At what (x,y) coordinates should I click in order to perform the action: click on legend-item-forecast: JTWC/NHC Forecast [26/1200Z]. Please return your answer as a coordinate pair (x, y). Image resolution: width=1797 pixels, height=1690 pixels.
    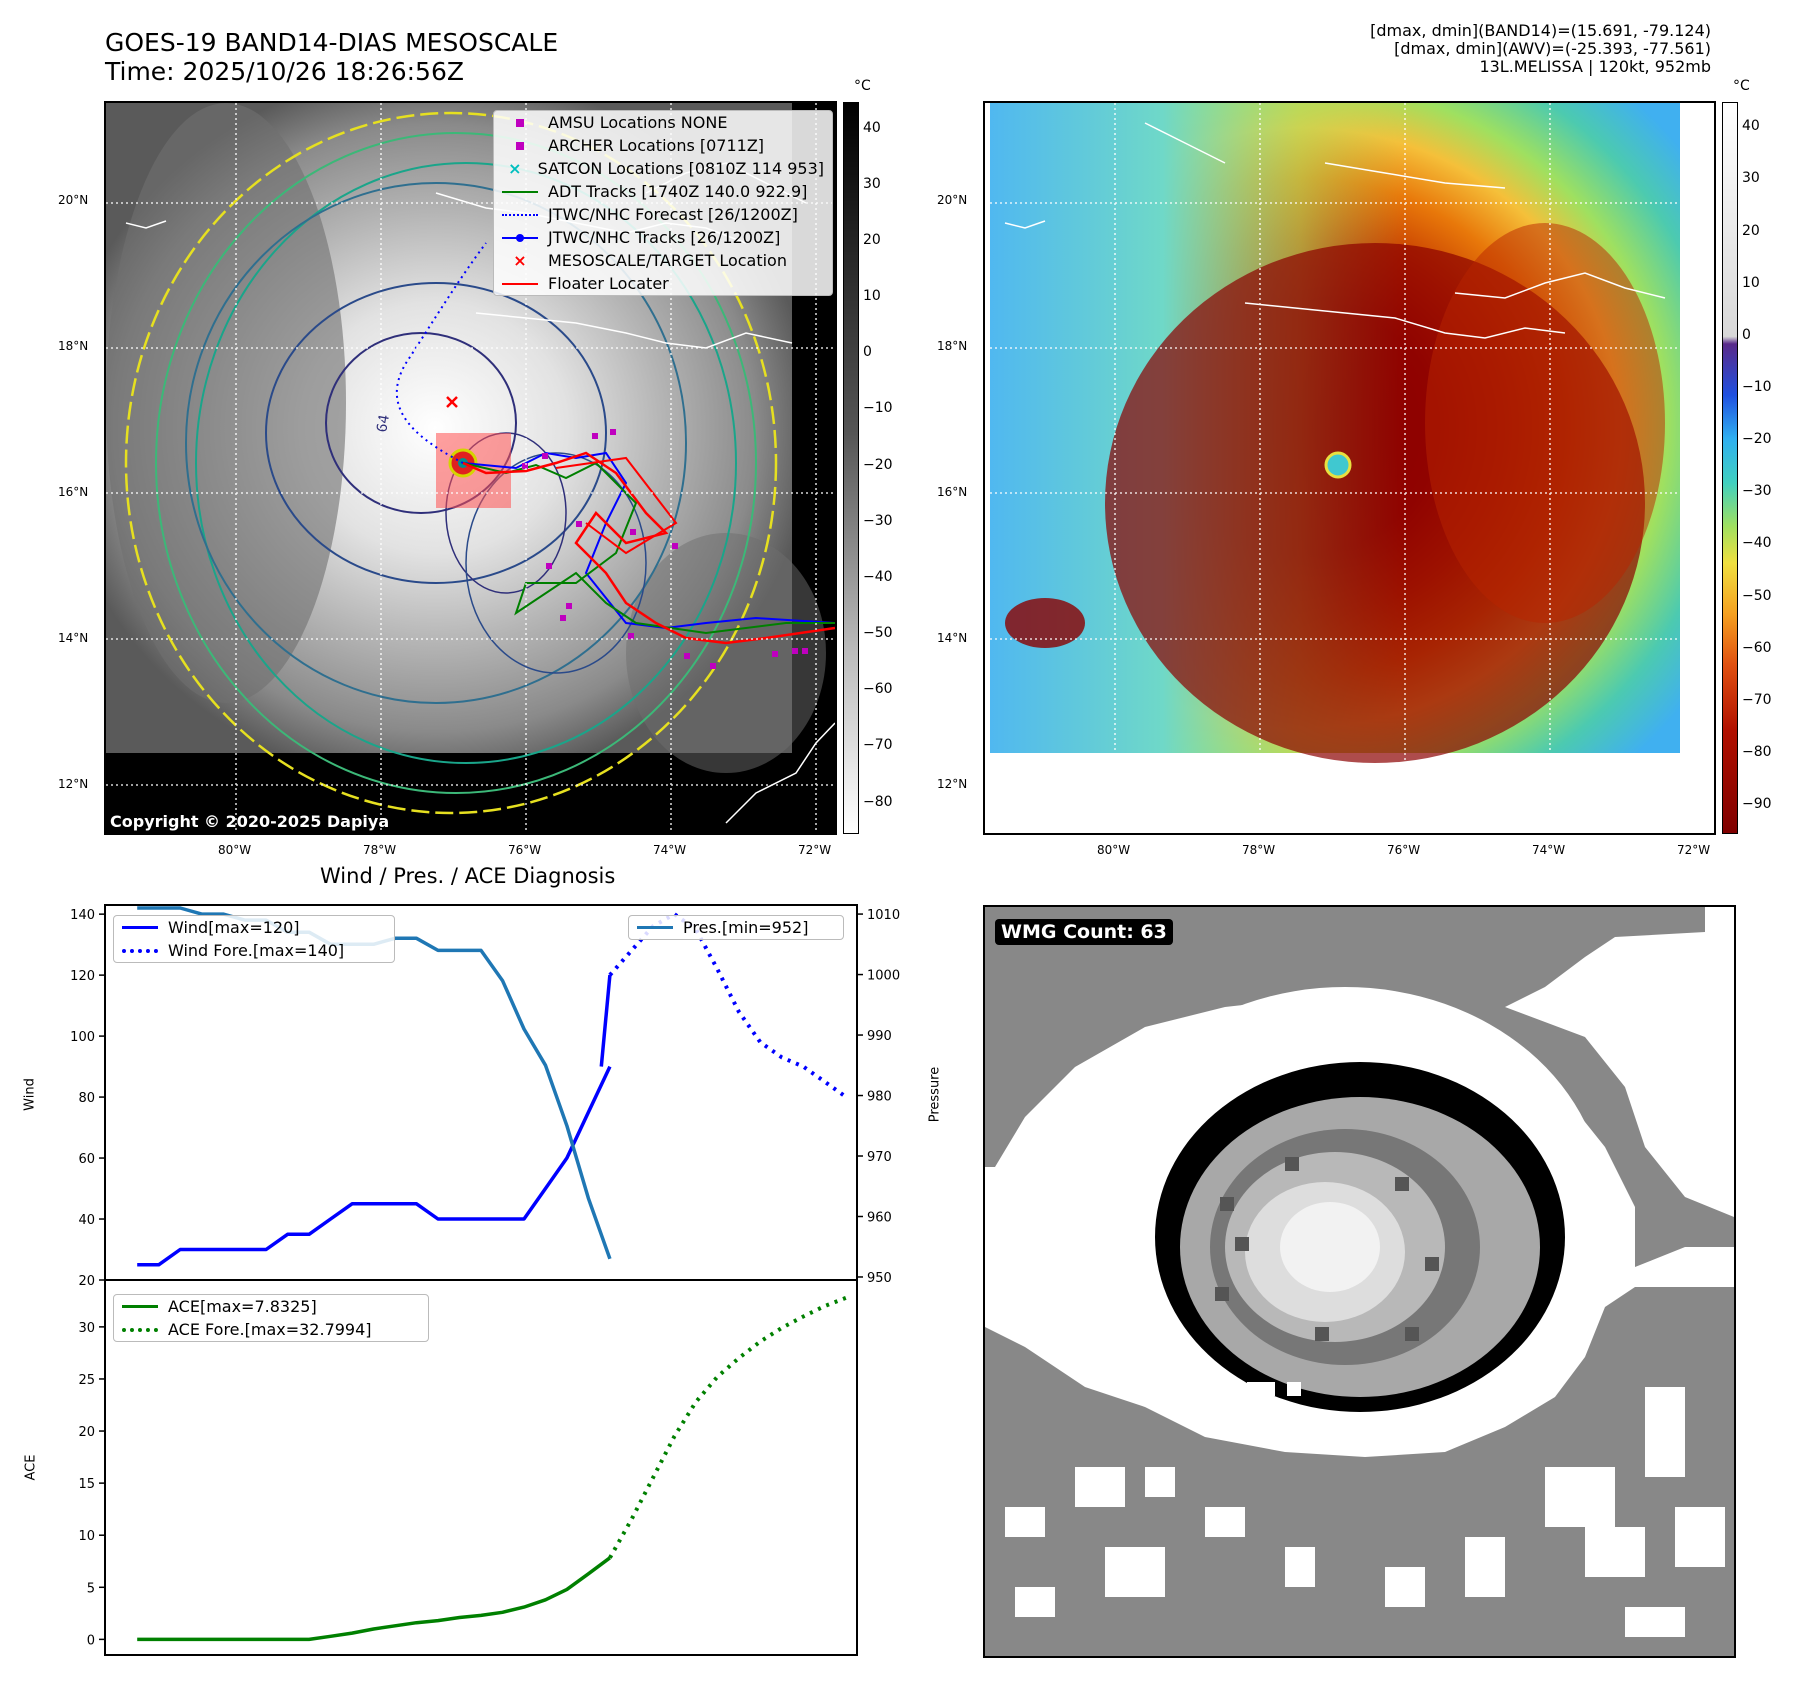
    Looking at the image, I should click on (663, 214).